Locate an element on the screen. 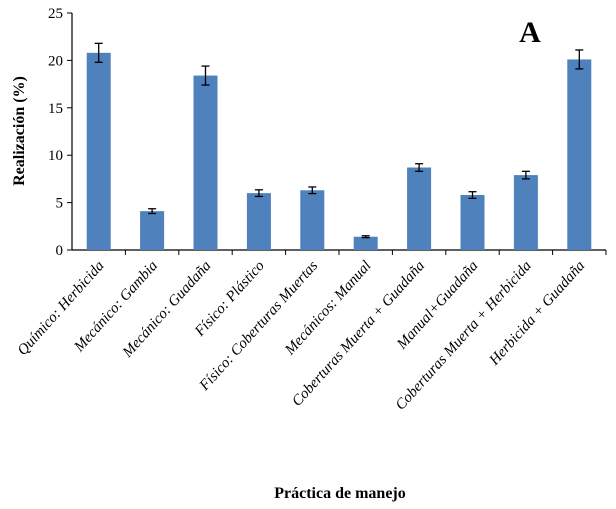 Image resolution: width=616 pixels, height=509 pixels. x-axis-title: Práctica de manejo is located at coordinates (340, 493).